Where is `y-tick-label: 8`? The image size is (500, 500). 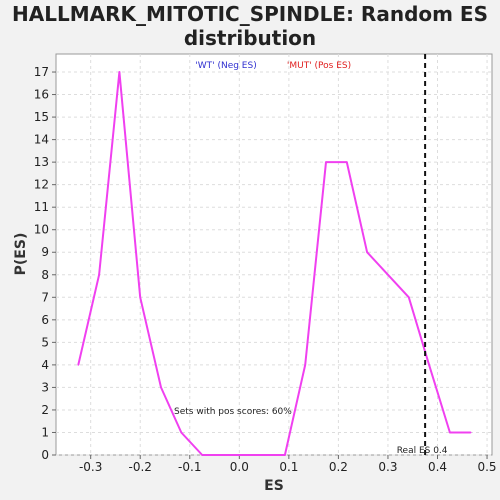
y-tick-label: 8 is located at coordinates (45, 275).